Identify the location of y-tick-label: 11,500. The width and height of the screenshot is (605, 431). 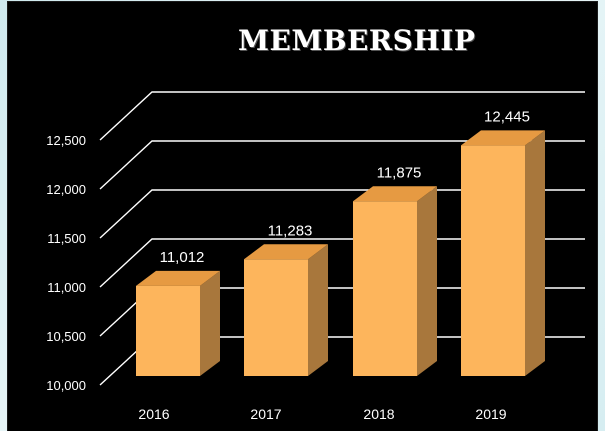
(66, 238).